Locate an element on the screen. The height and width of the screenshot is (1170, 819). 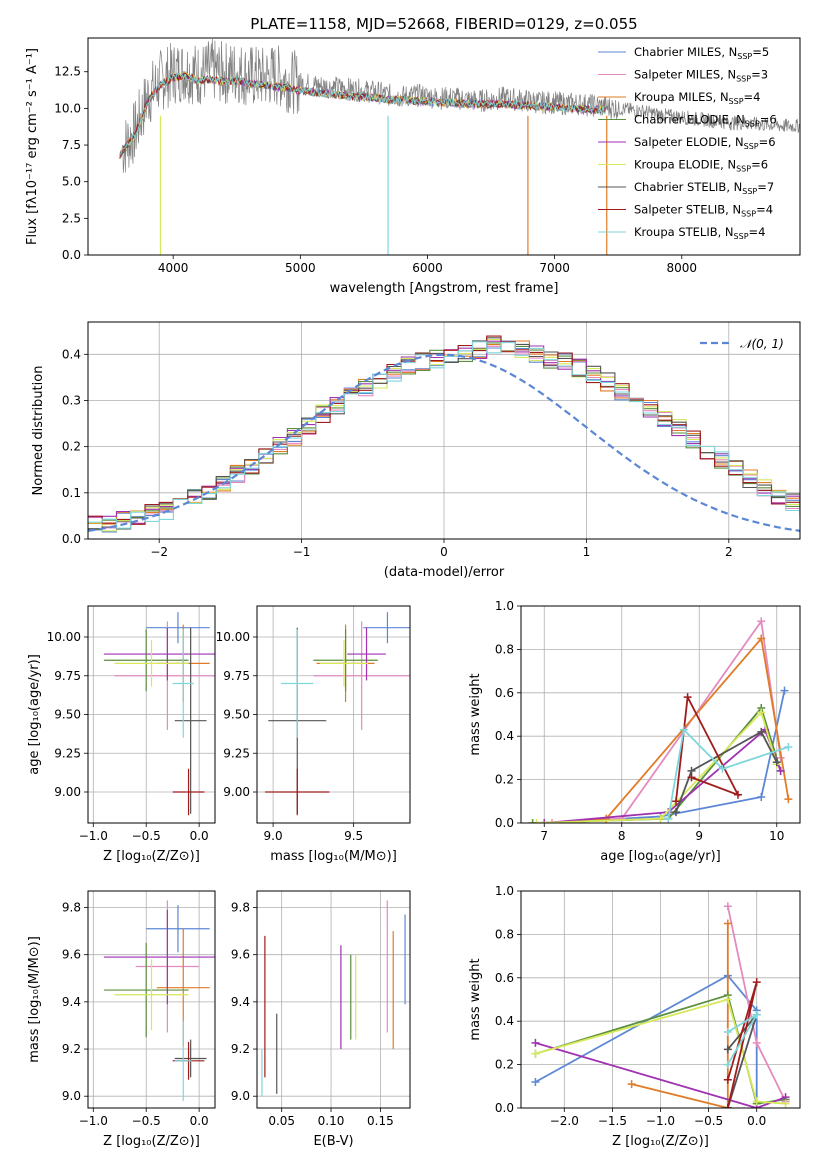
legend-label: Salpeter STELIB, NSSP=4 is located at coordinates (703, 211).